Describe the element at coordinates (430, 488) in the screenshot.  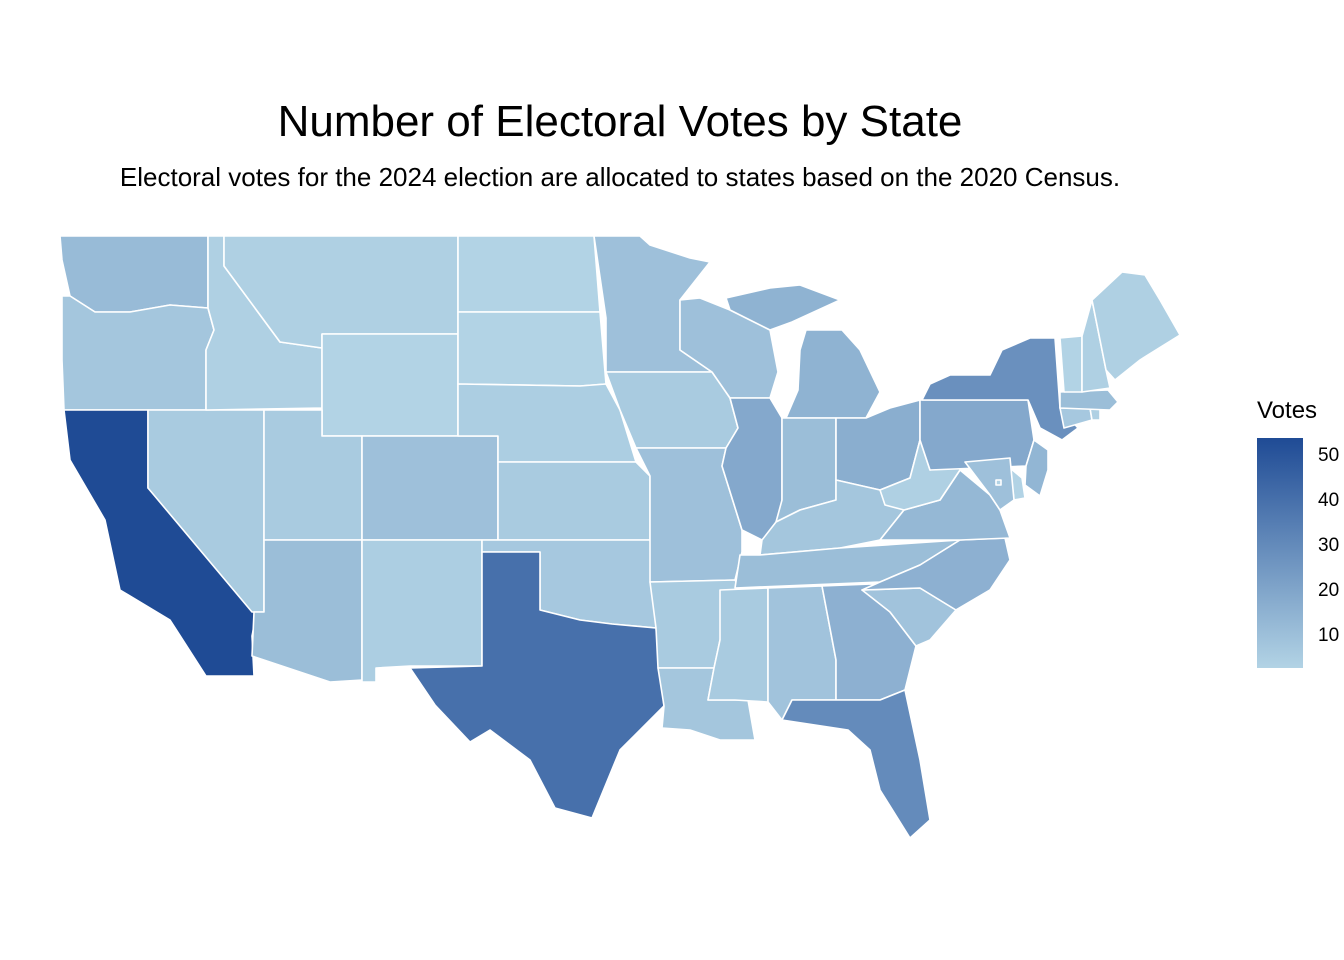
I see `state-co` at that location.